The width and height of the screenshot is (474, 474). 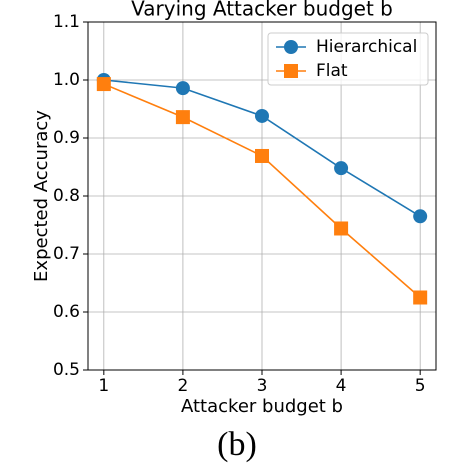 I want to click on y-tick-label: 1.1, so click(x=66, y=22).